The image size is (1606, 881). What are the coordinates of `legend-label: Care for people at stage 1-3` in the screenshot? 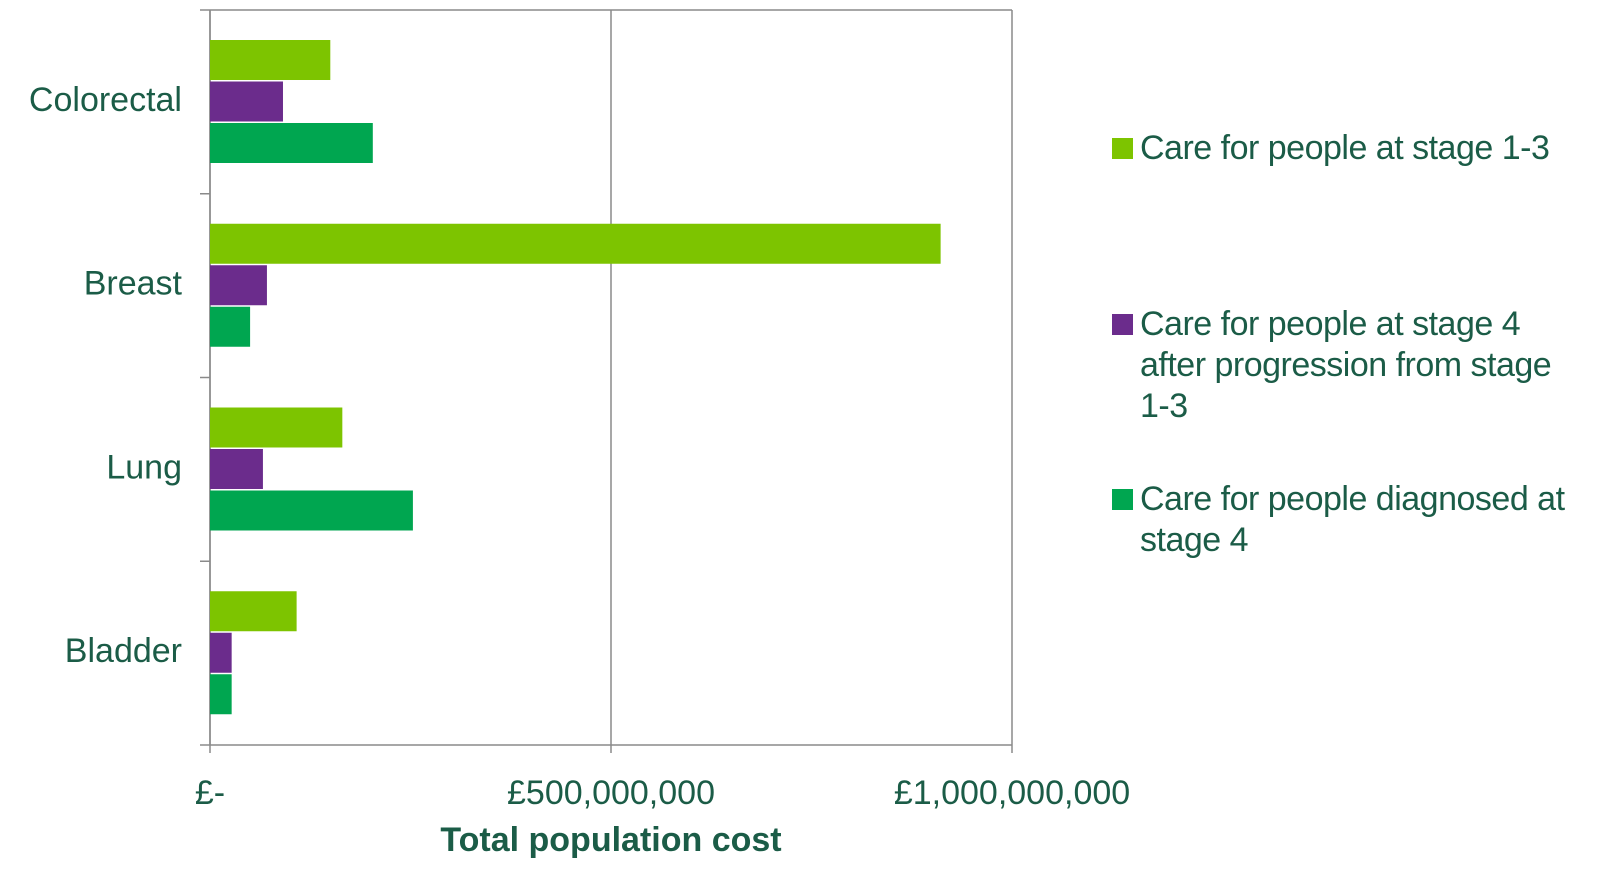 It's located at (1345, 148).